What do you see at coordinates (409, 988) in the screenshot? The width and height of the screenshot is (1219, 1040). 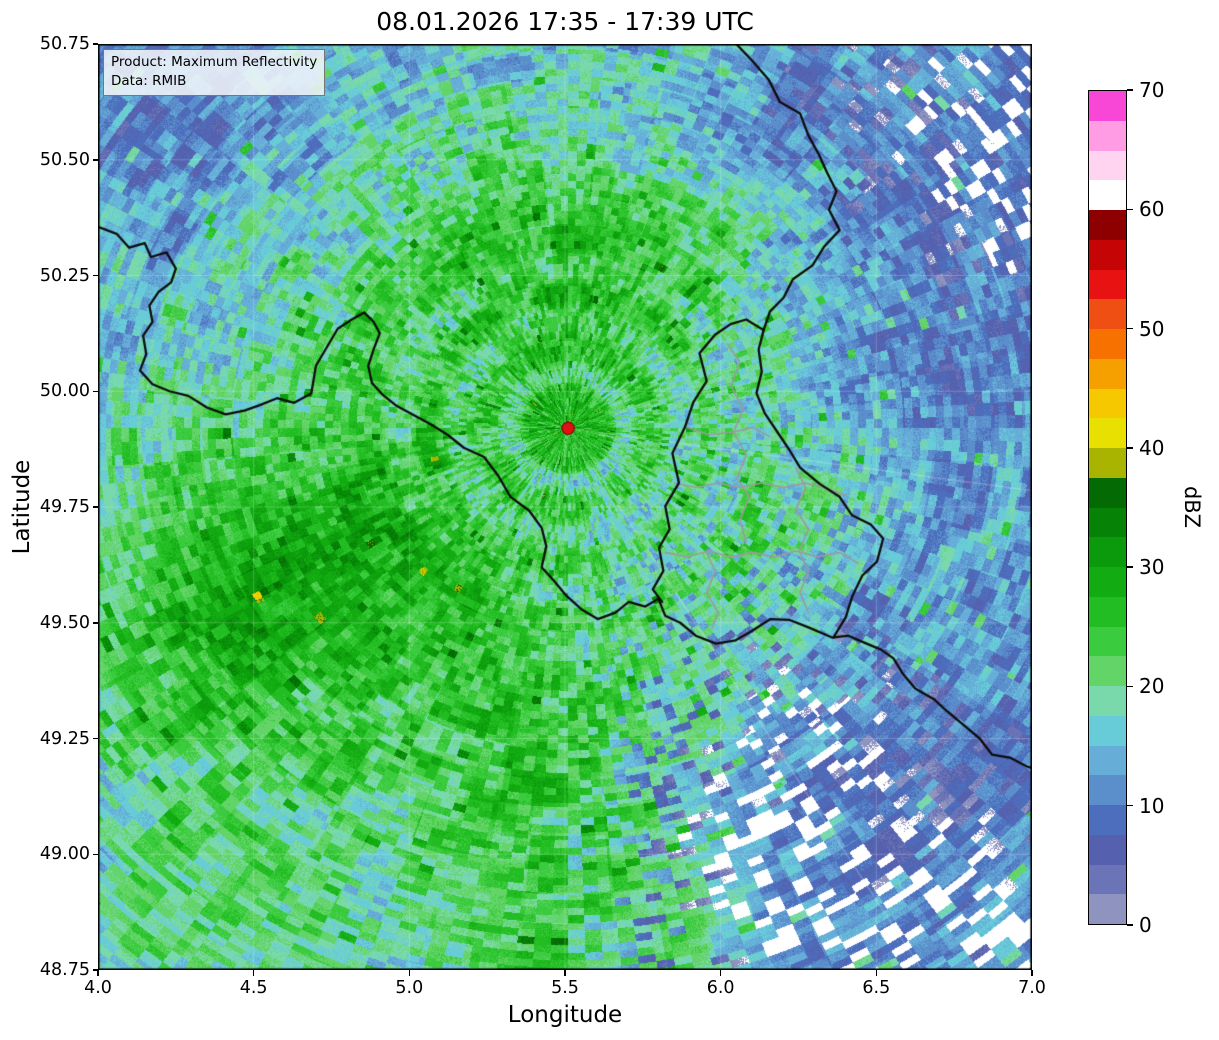 I see `x-tick-label: 5.0` at bounding box center [409, 988].